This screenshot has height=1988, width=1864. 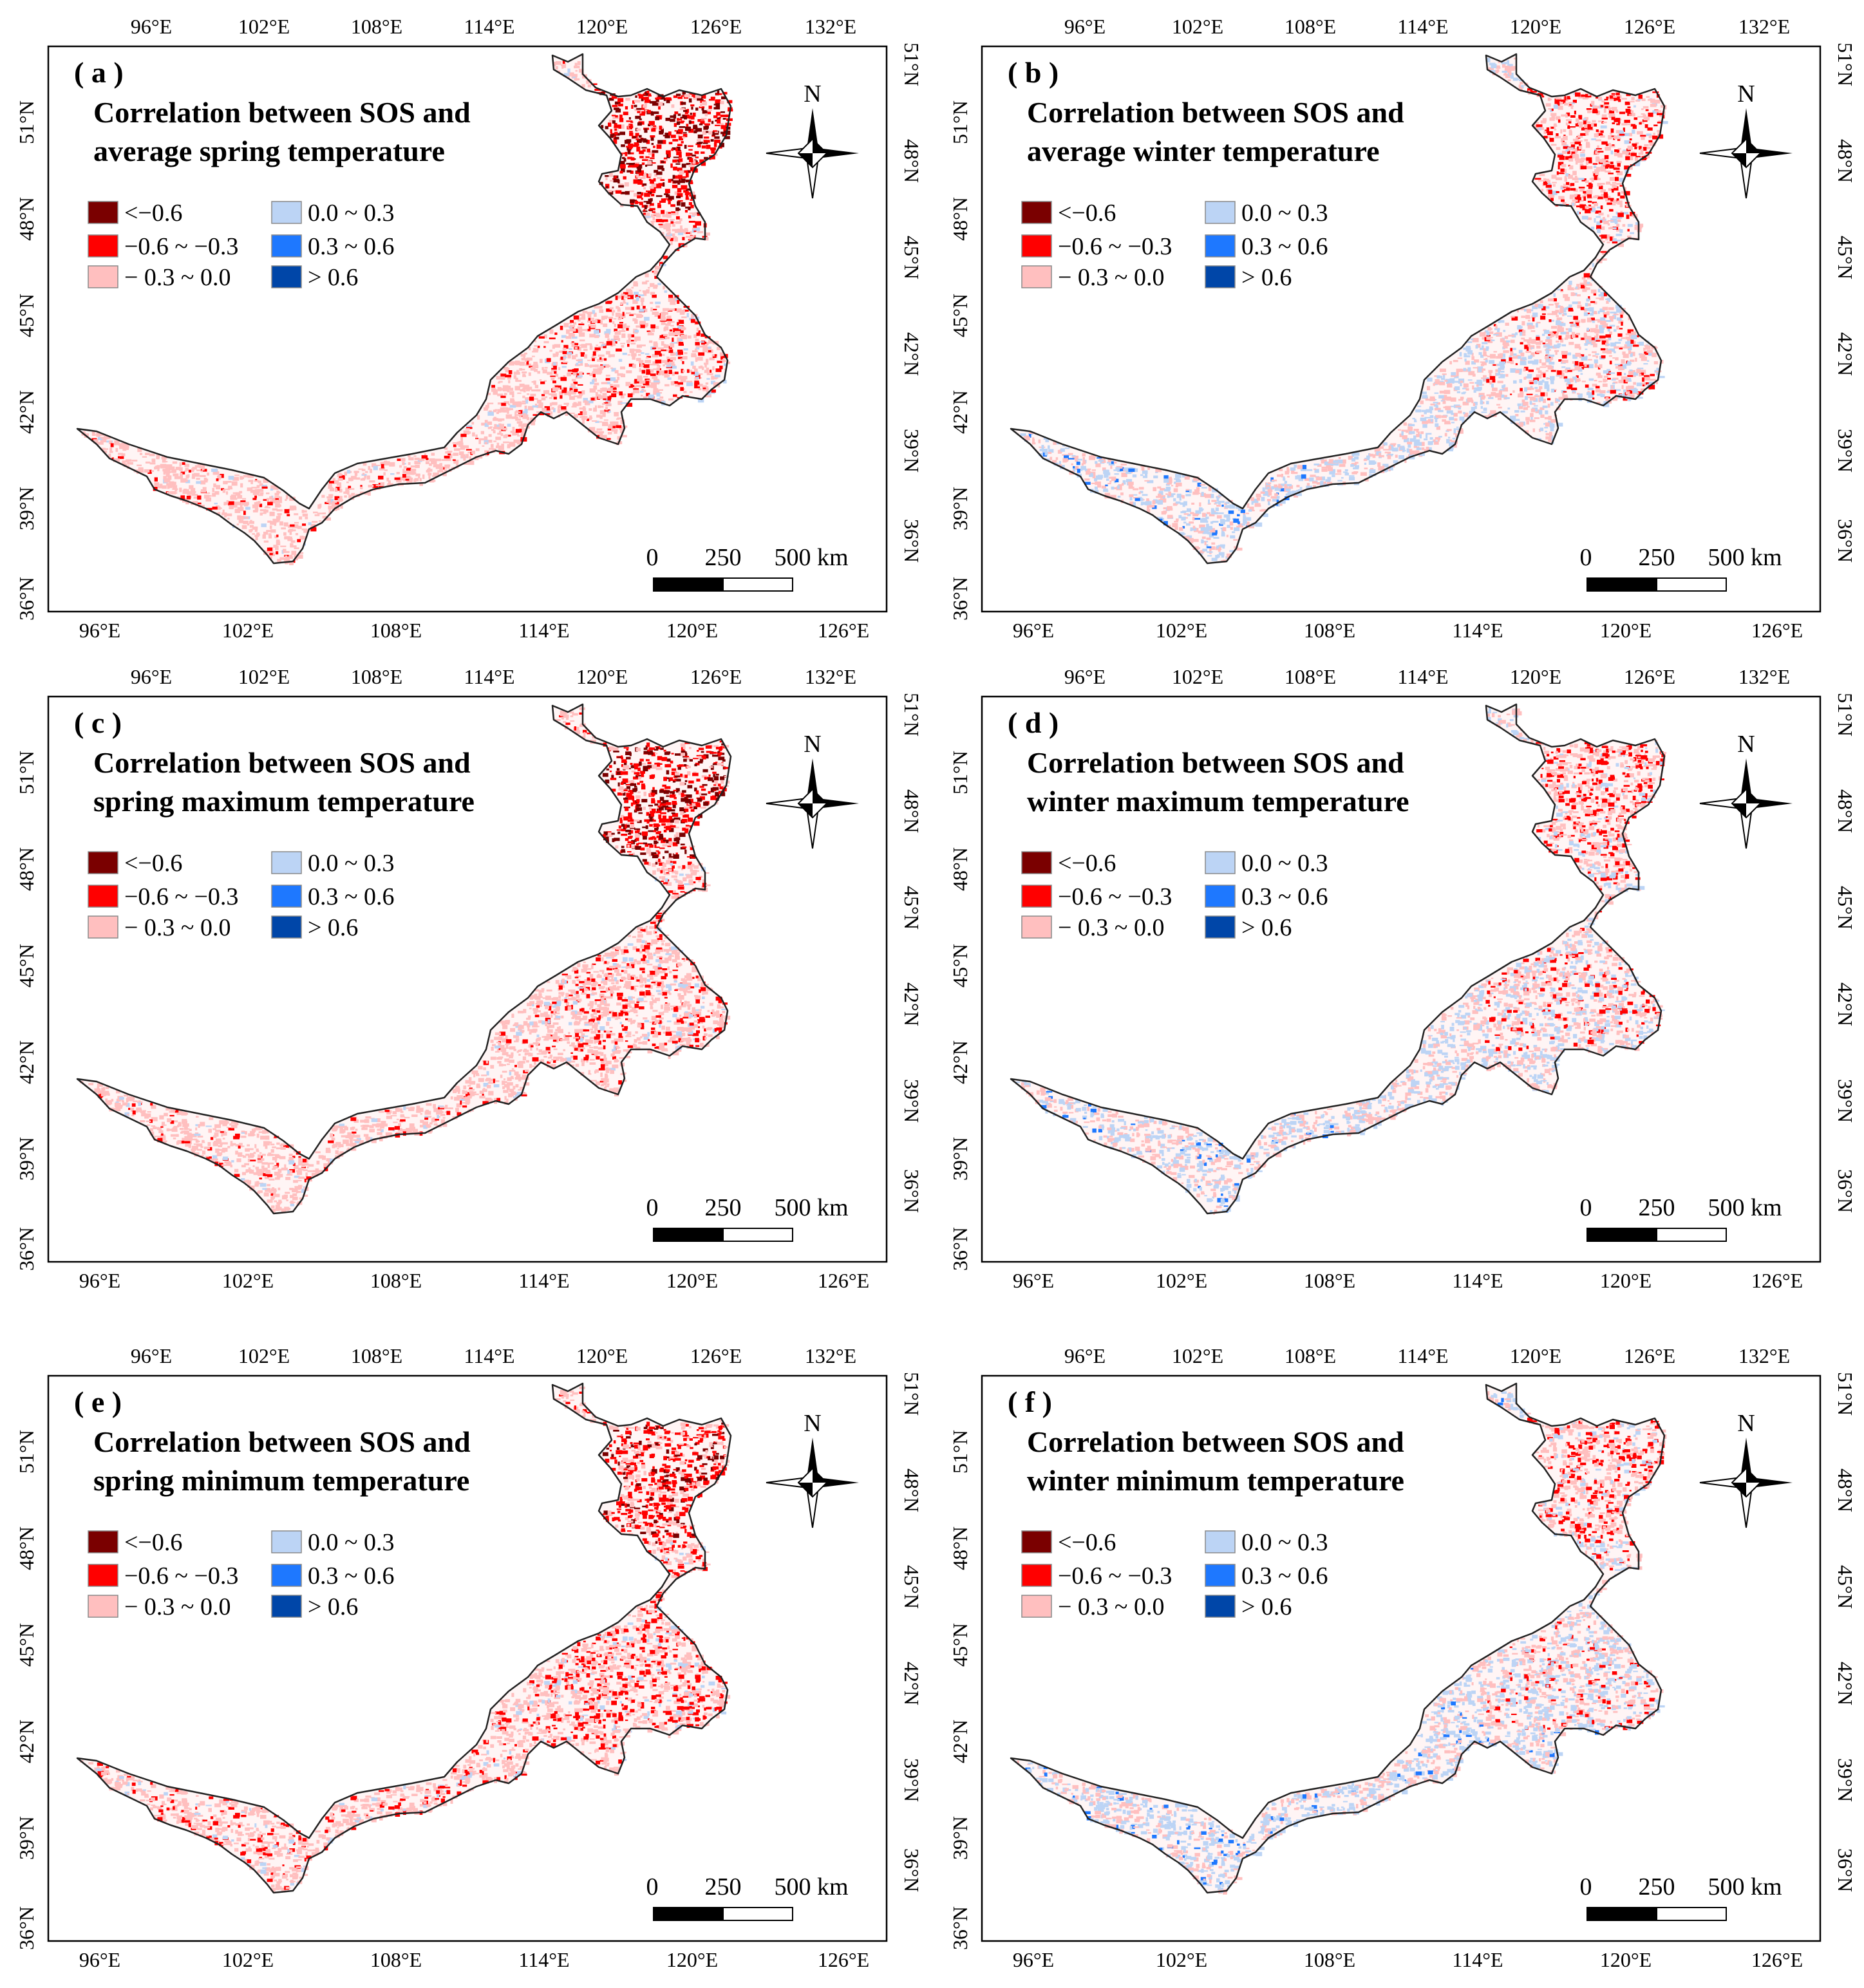 What do you see at coordinates (602, 26) in the screenshot?
I see `top-lon-tick: 120°E` at bounding box center [602, 26].